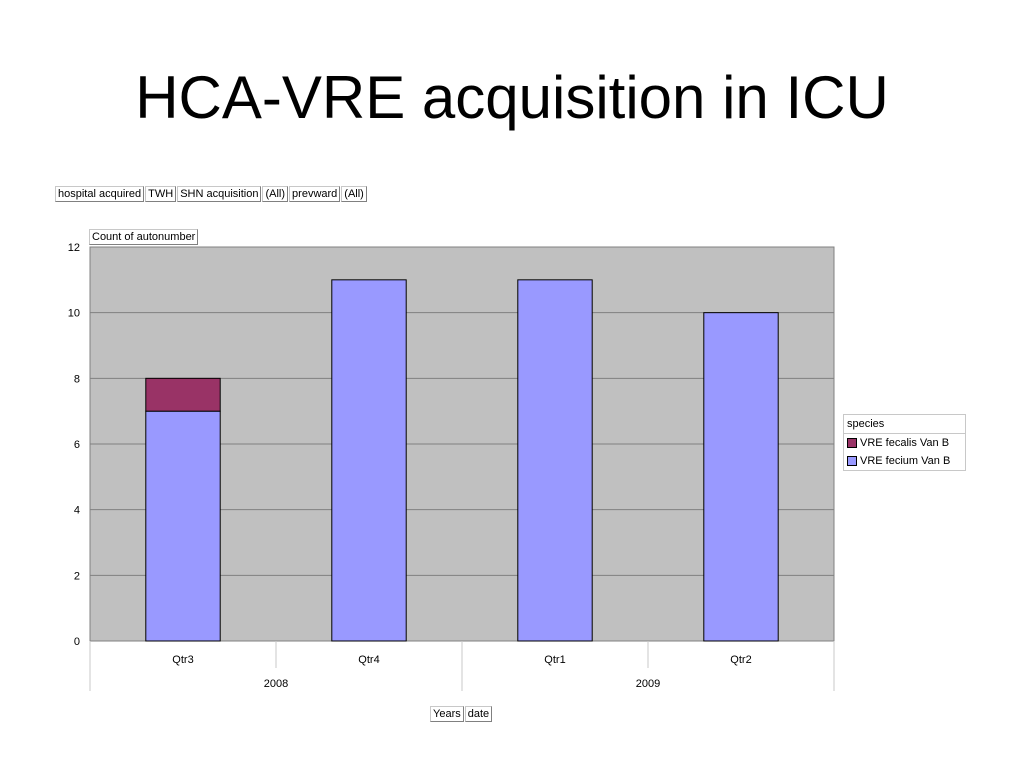 The width and height of the screenshot is (1024, 768). I want to click on bar-fecalis-qtr3, so click(183, 394).